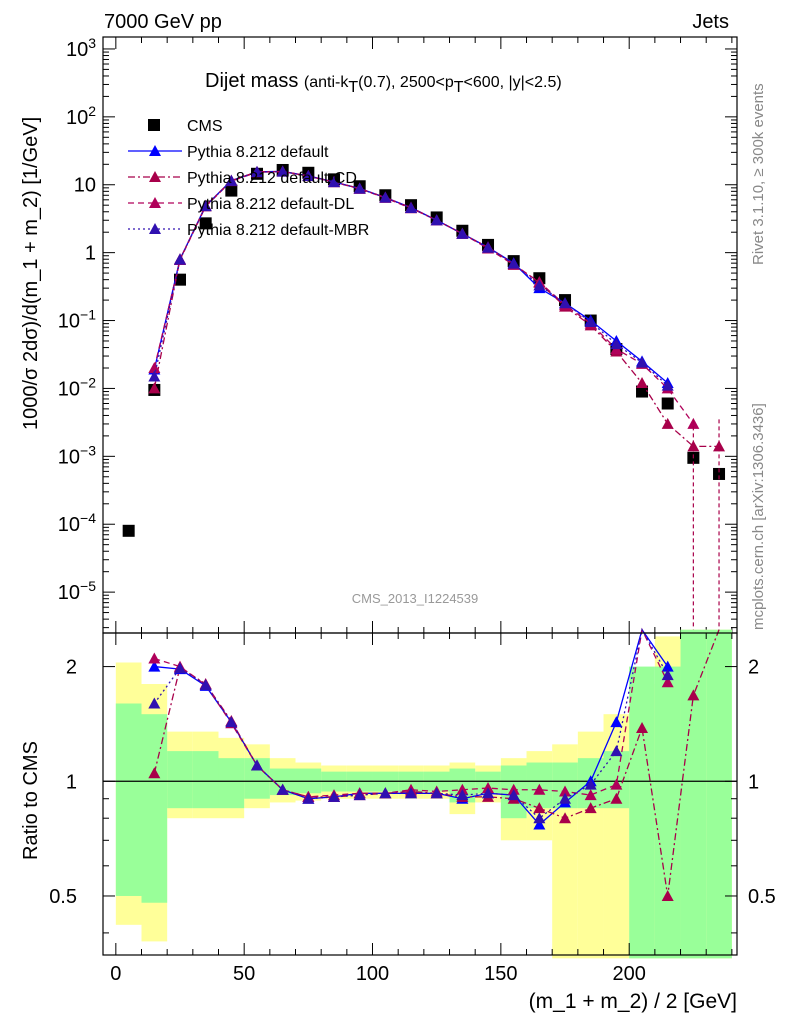 This screenshot has width=786, height=1024. Describe the element at coordinates (81, 48) in the screenshot. I see `y-tick-label: 10³` at that location.